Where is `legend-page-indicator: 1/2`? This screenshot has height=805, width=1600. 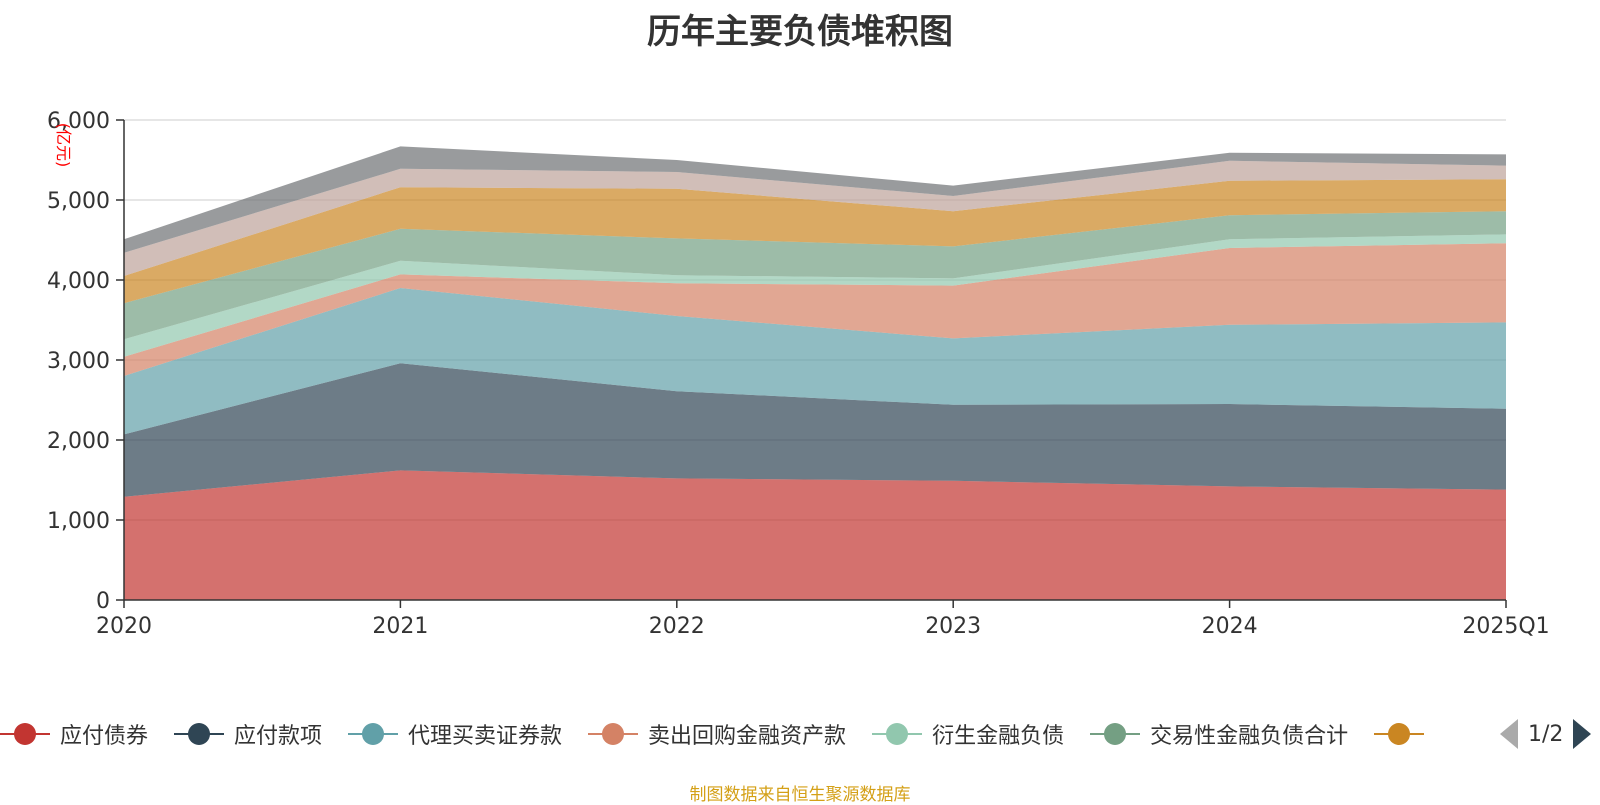 legend-page-indicator: 1/2 is located at coordinates (1546, 734).